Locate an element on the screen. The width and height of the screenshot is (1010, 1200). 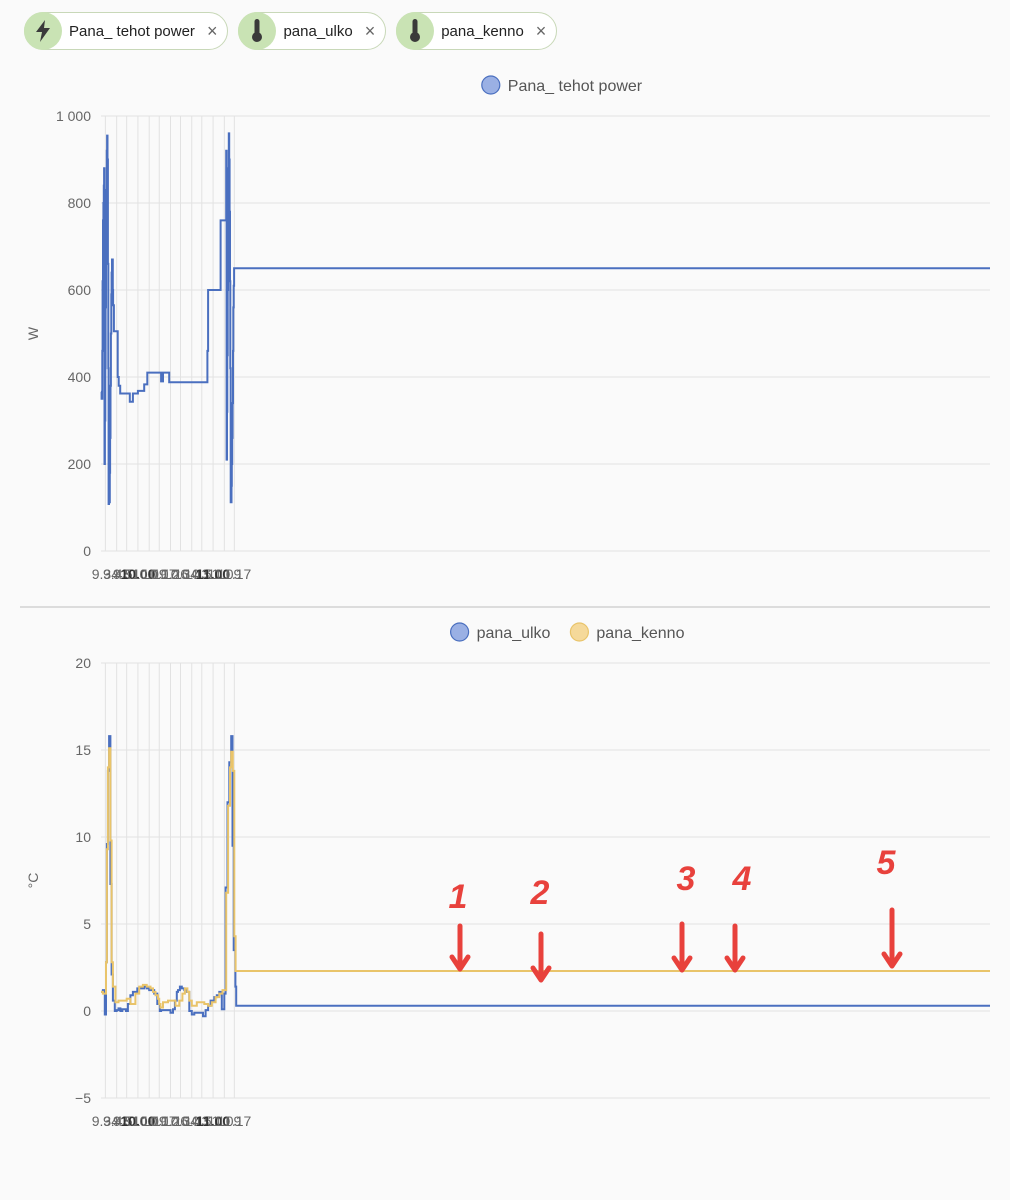
y-tick-label: 15 is located at coordinates (83, 750).